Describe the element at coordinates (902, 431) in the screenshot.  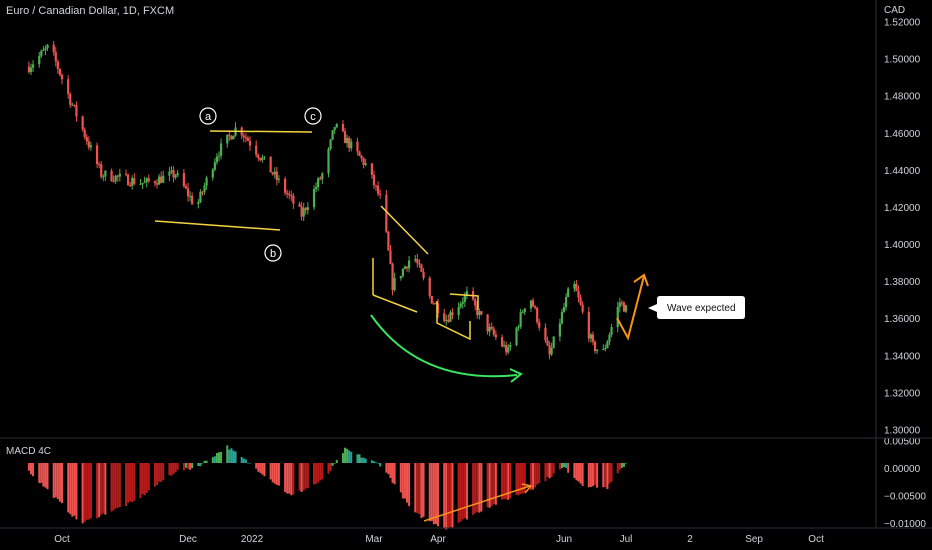
I see `price-tick-label: 1.30000` at that location.